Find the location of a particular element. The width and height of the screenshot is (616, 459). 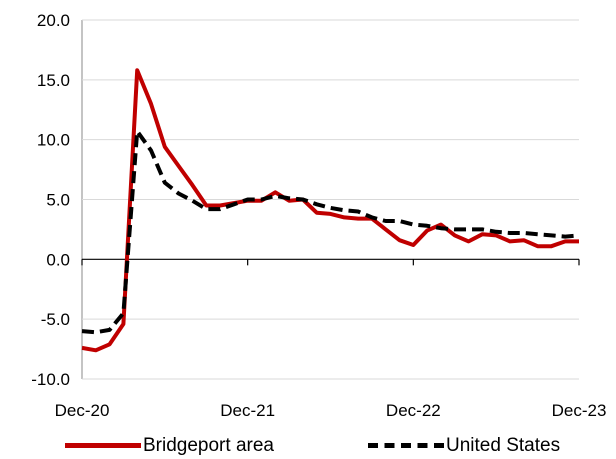

y-tick-label: 0.0 is located at coordinates (58, 259).